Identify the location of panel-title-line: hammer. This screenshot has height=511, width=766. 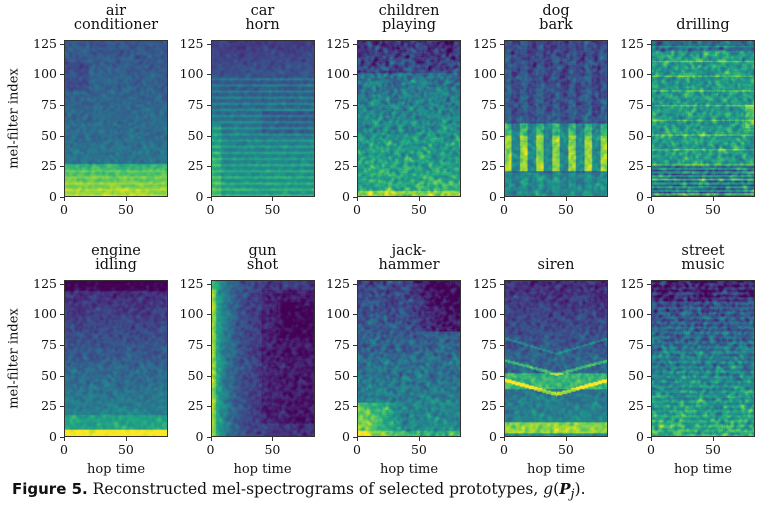
(409, 265).